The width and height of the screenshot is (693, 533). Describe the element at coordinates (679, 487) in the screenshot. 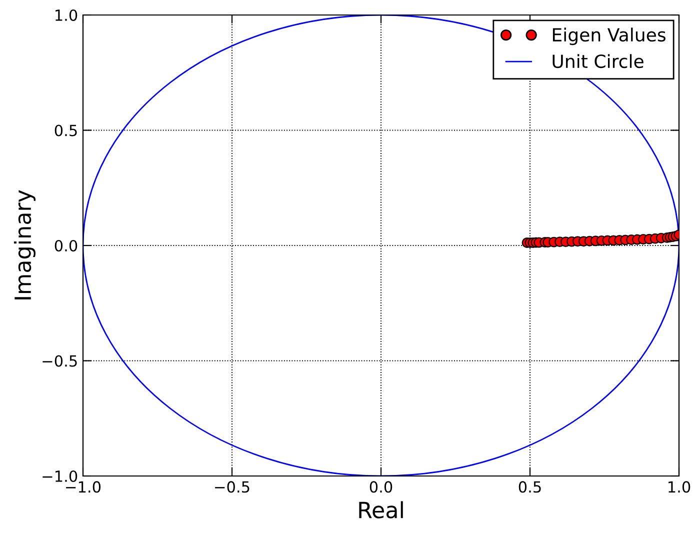

I see `x-tick-label: 1.0` at that location.